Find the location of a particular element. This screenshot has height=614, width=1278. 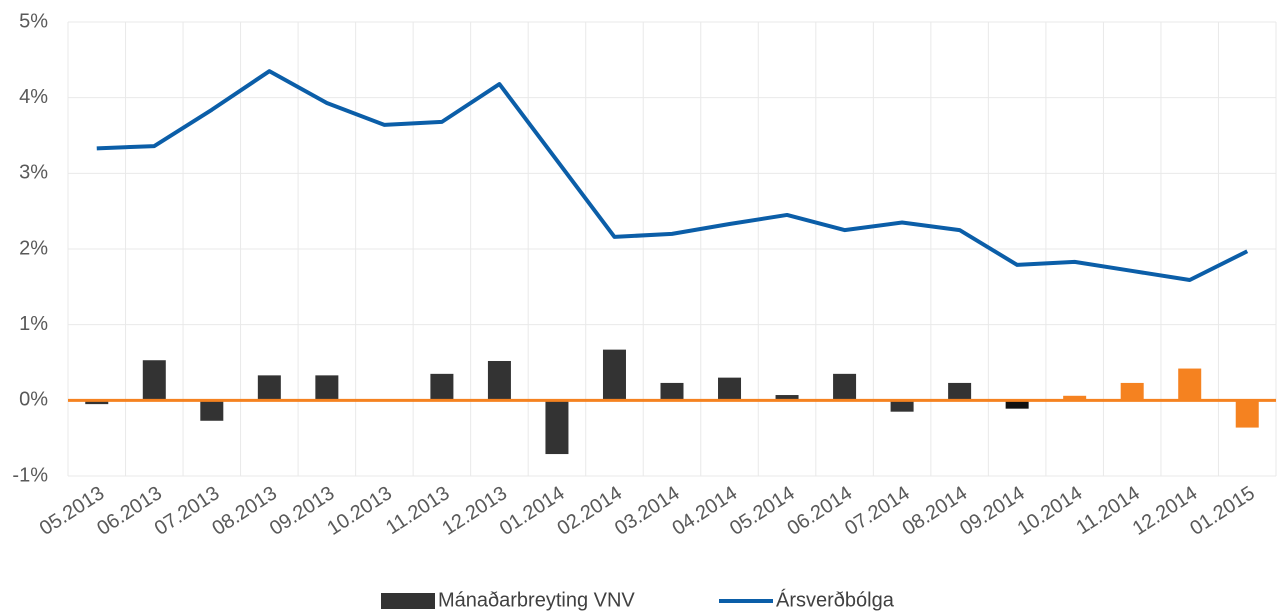

x-tick-label: 10.2013 is located at coordinates (359, 511).